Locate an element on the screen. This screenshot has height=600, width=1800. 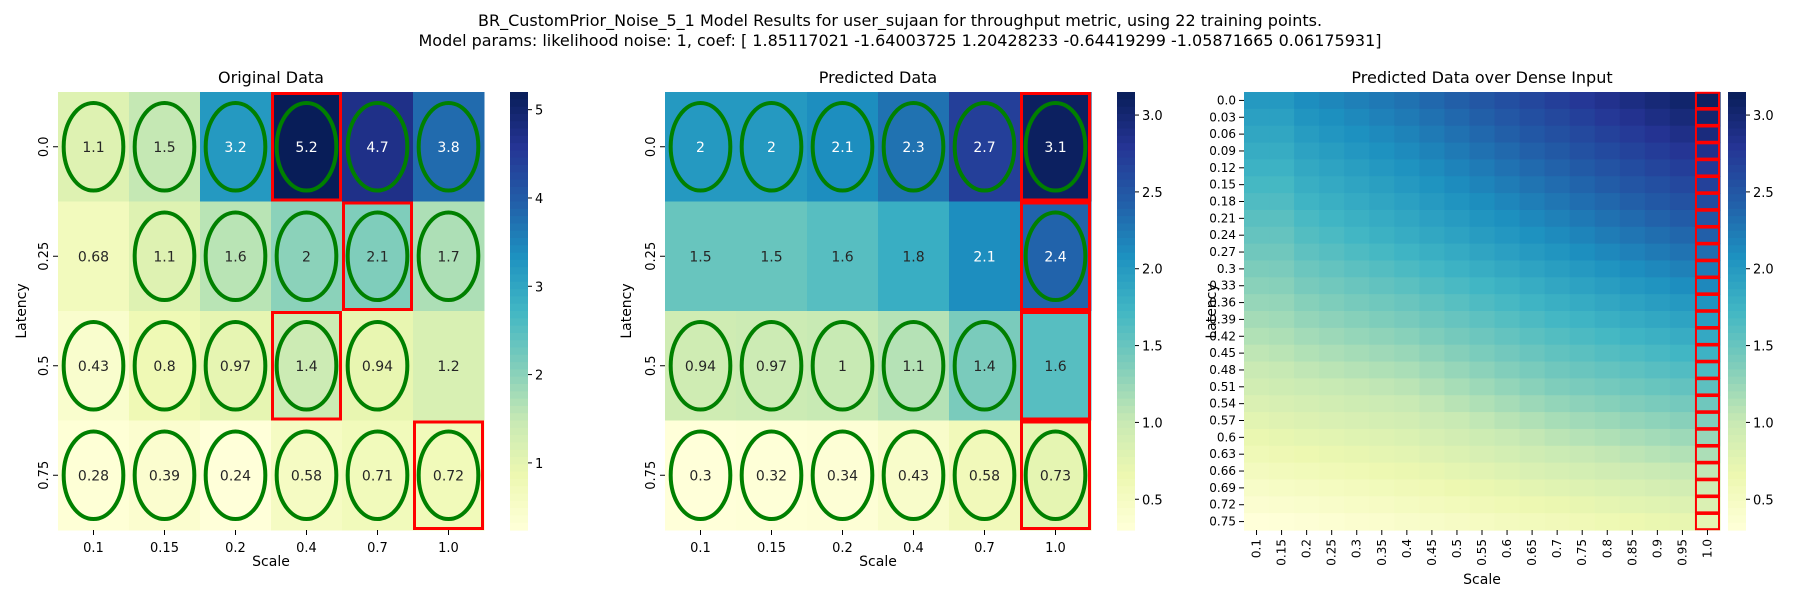
cell-value-label: 2.7 is located at coordinates (984, 148).